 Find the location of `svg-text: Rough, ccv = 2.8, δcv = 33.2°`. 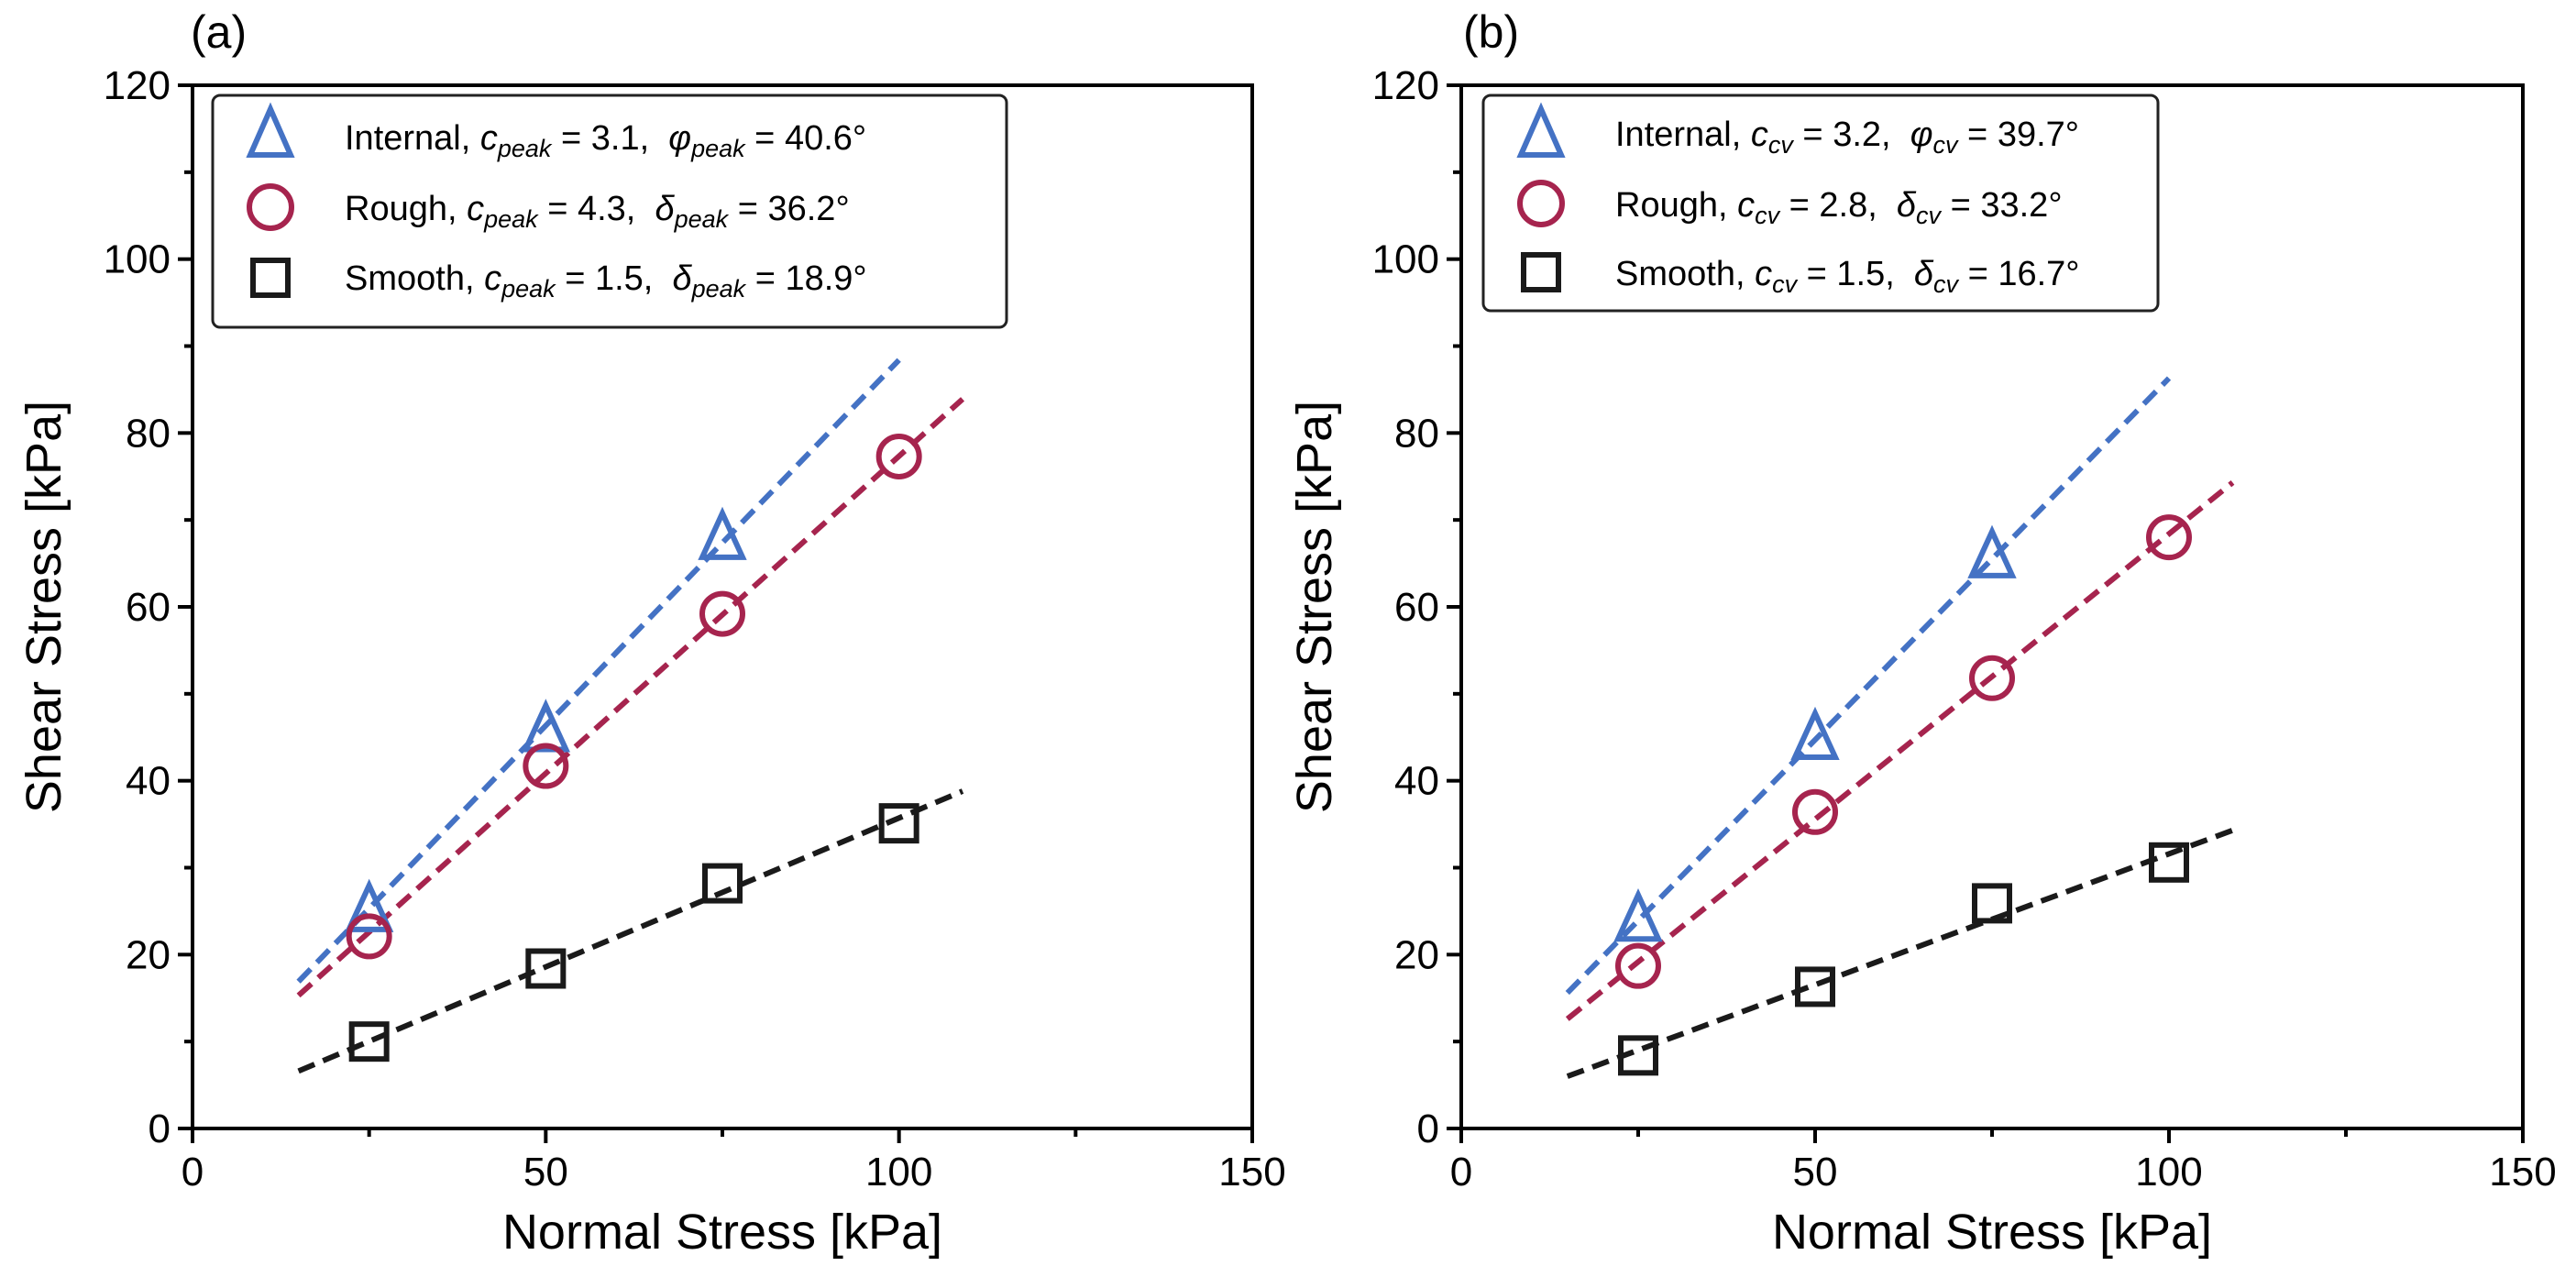

svg-text: Rough, ccv = 2.8, δcv = 33.2° is located at coordinates (1839, 207).